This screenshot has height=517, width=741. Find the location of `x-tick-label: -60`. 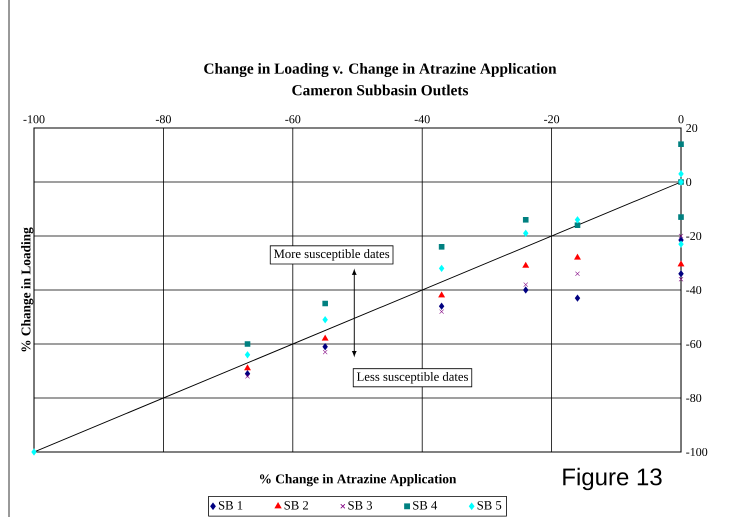

x-tick-label: -60 is located at coordinates (292, 119).